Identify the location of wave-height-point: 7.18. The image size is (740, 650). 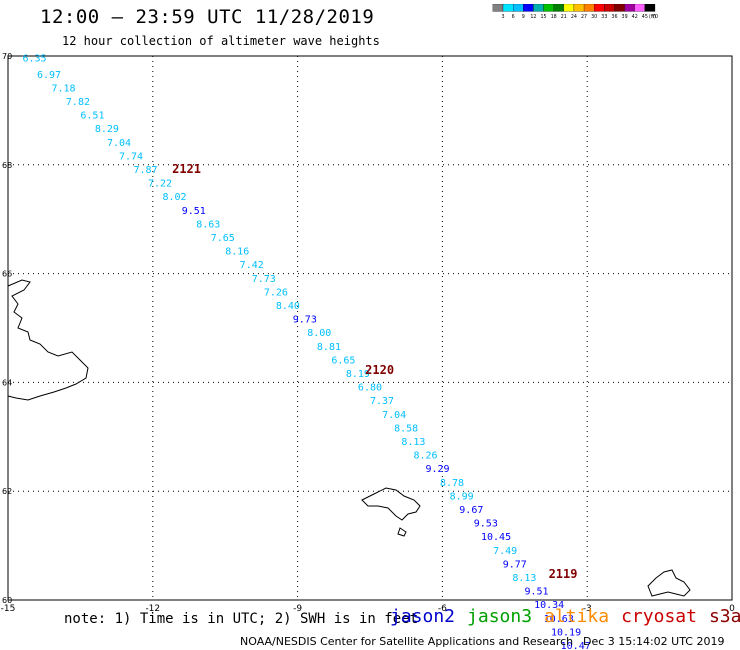
(63, 88).